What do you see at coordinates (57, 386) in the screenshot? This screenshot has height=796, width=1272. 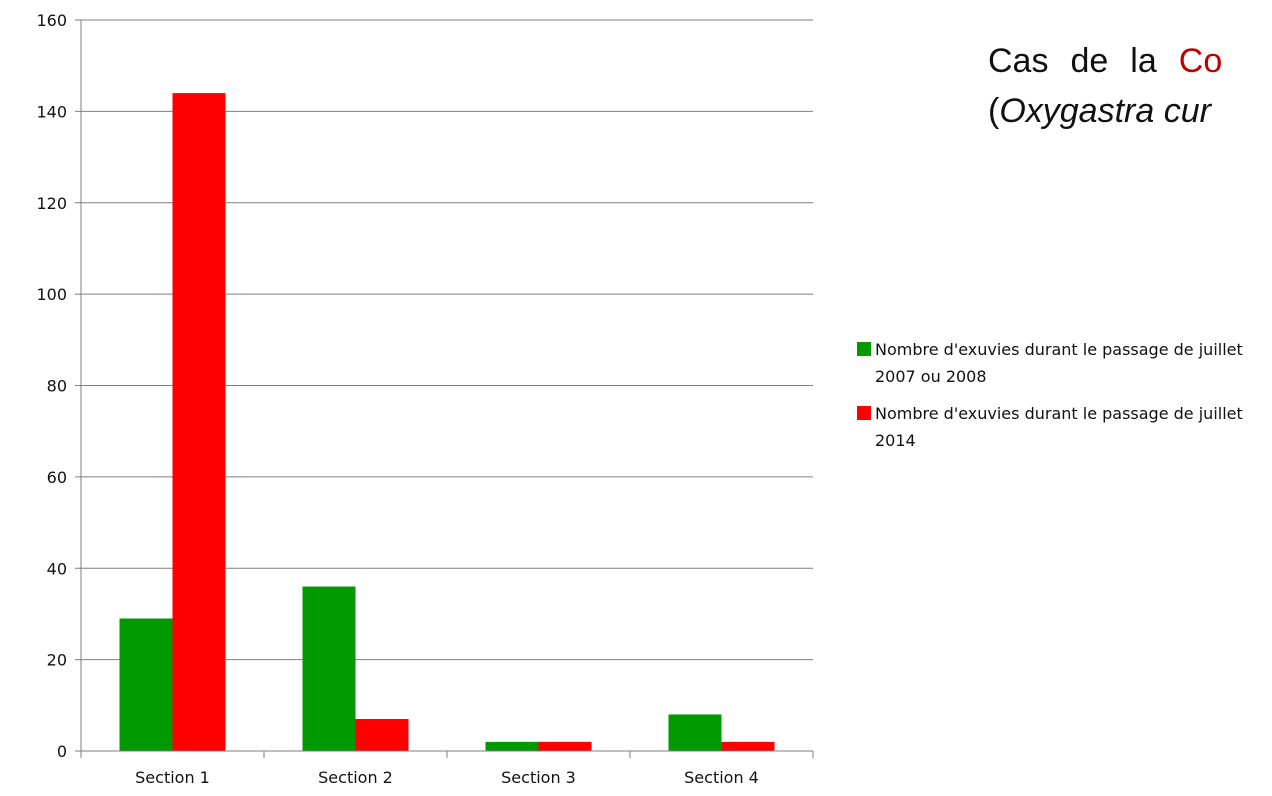 I see `y-tick-label: 80` at bounding box center [57, 386].